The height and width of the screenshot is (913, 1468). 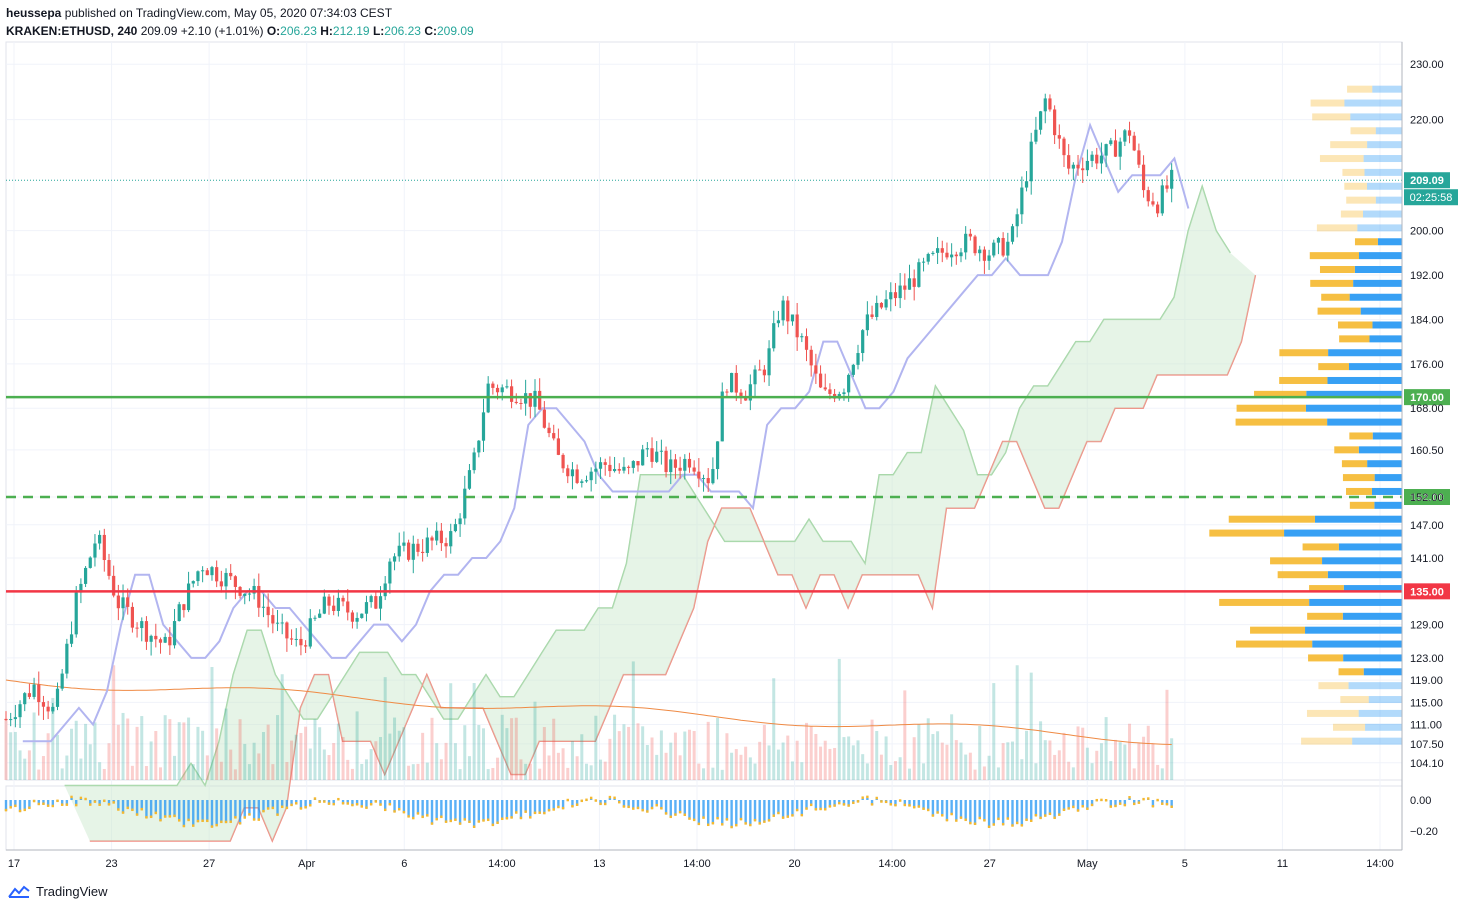 I want to click on price-tick-label: 152.00, so click(x=1427, y=498).